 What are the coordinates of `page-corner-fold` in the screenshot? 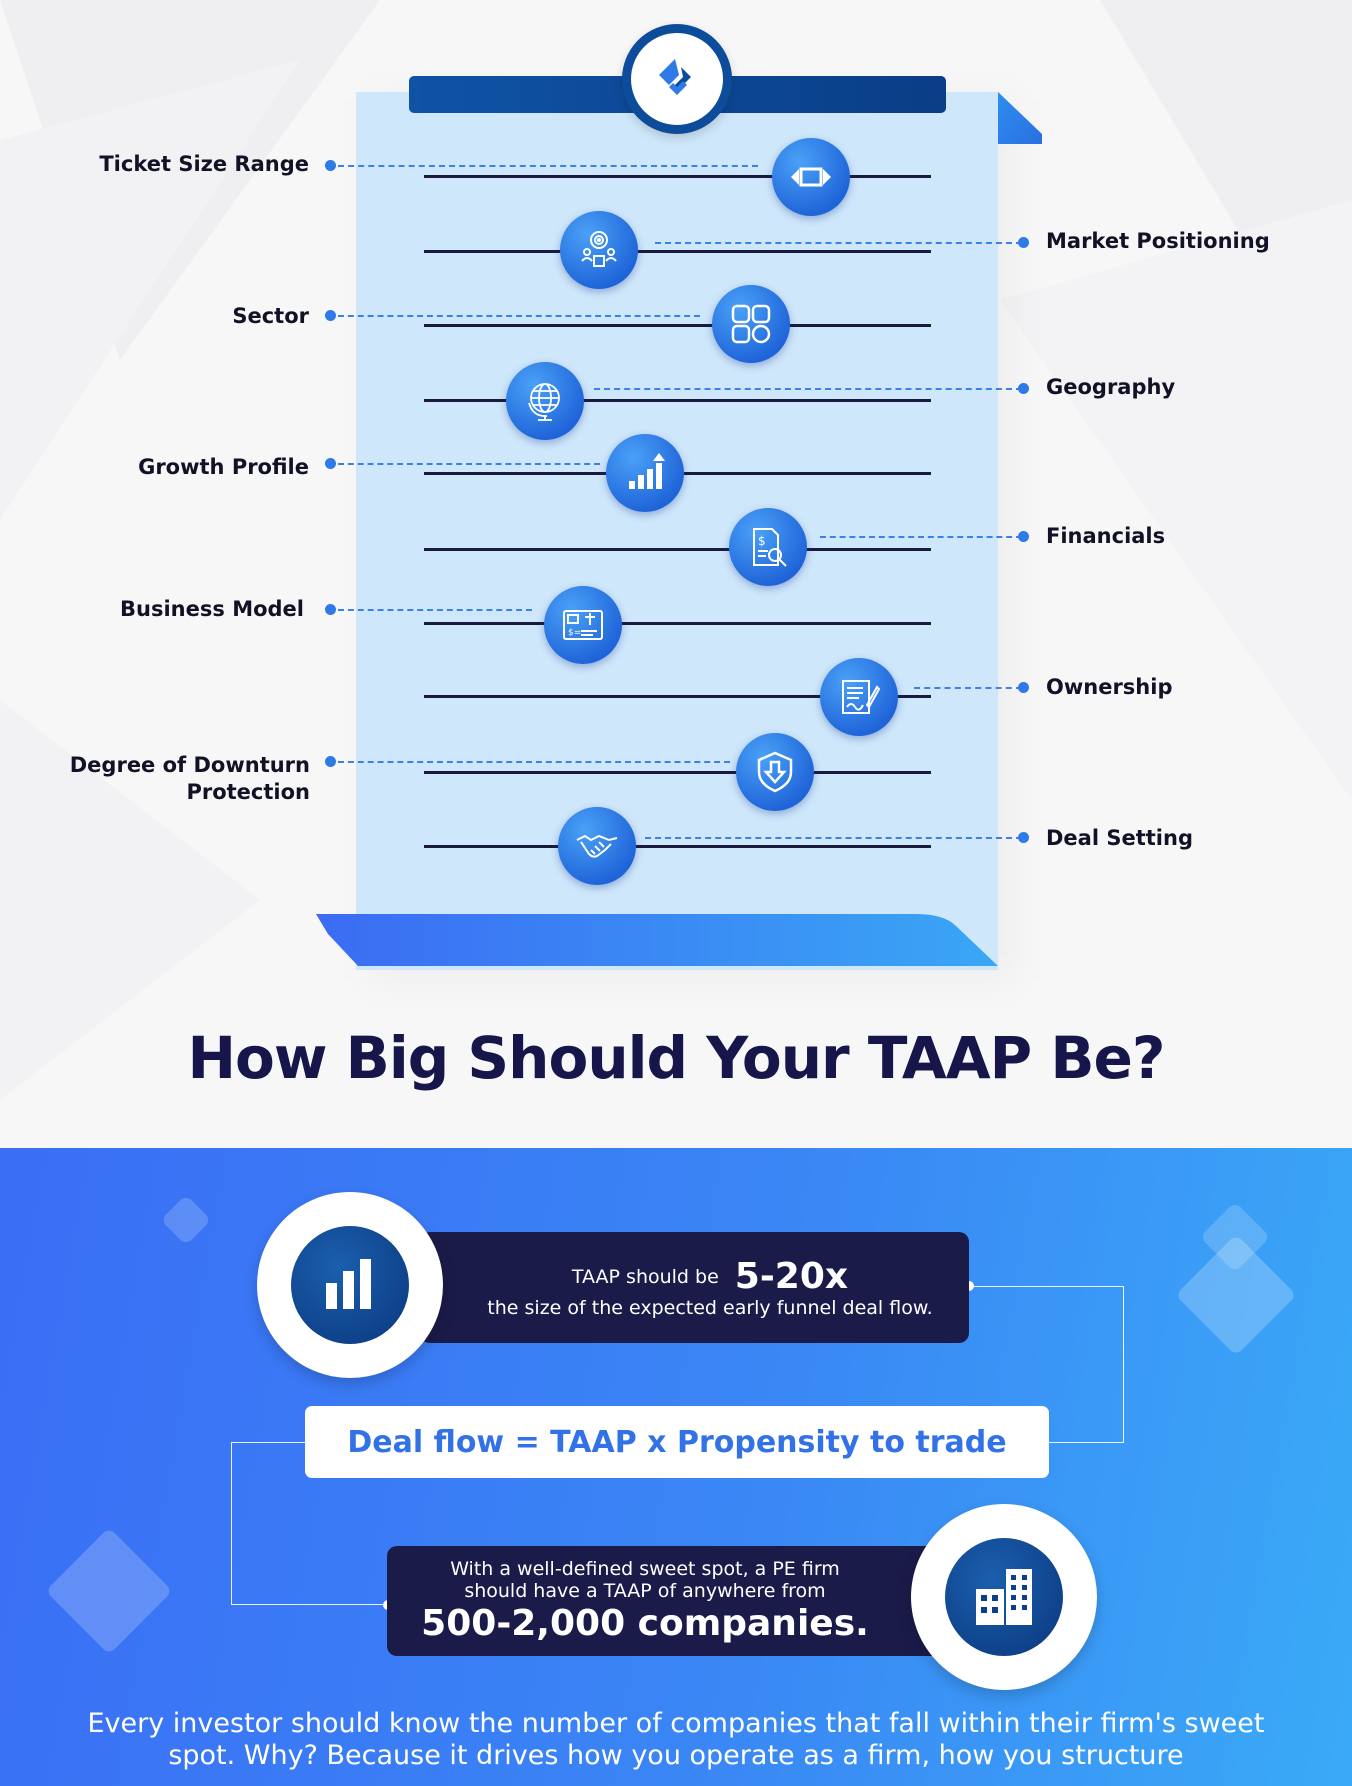 It's located at (1020, 118).